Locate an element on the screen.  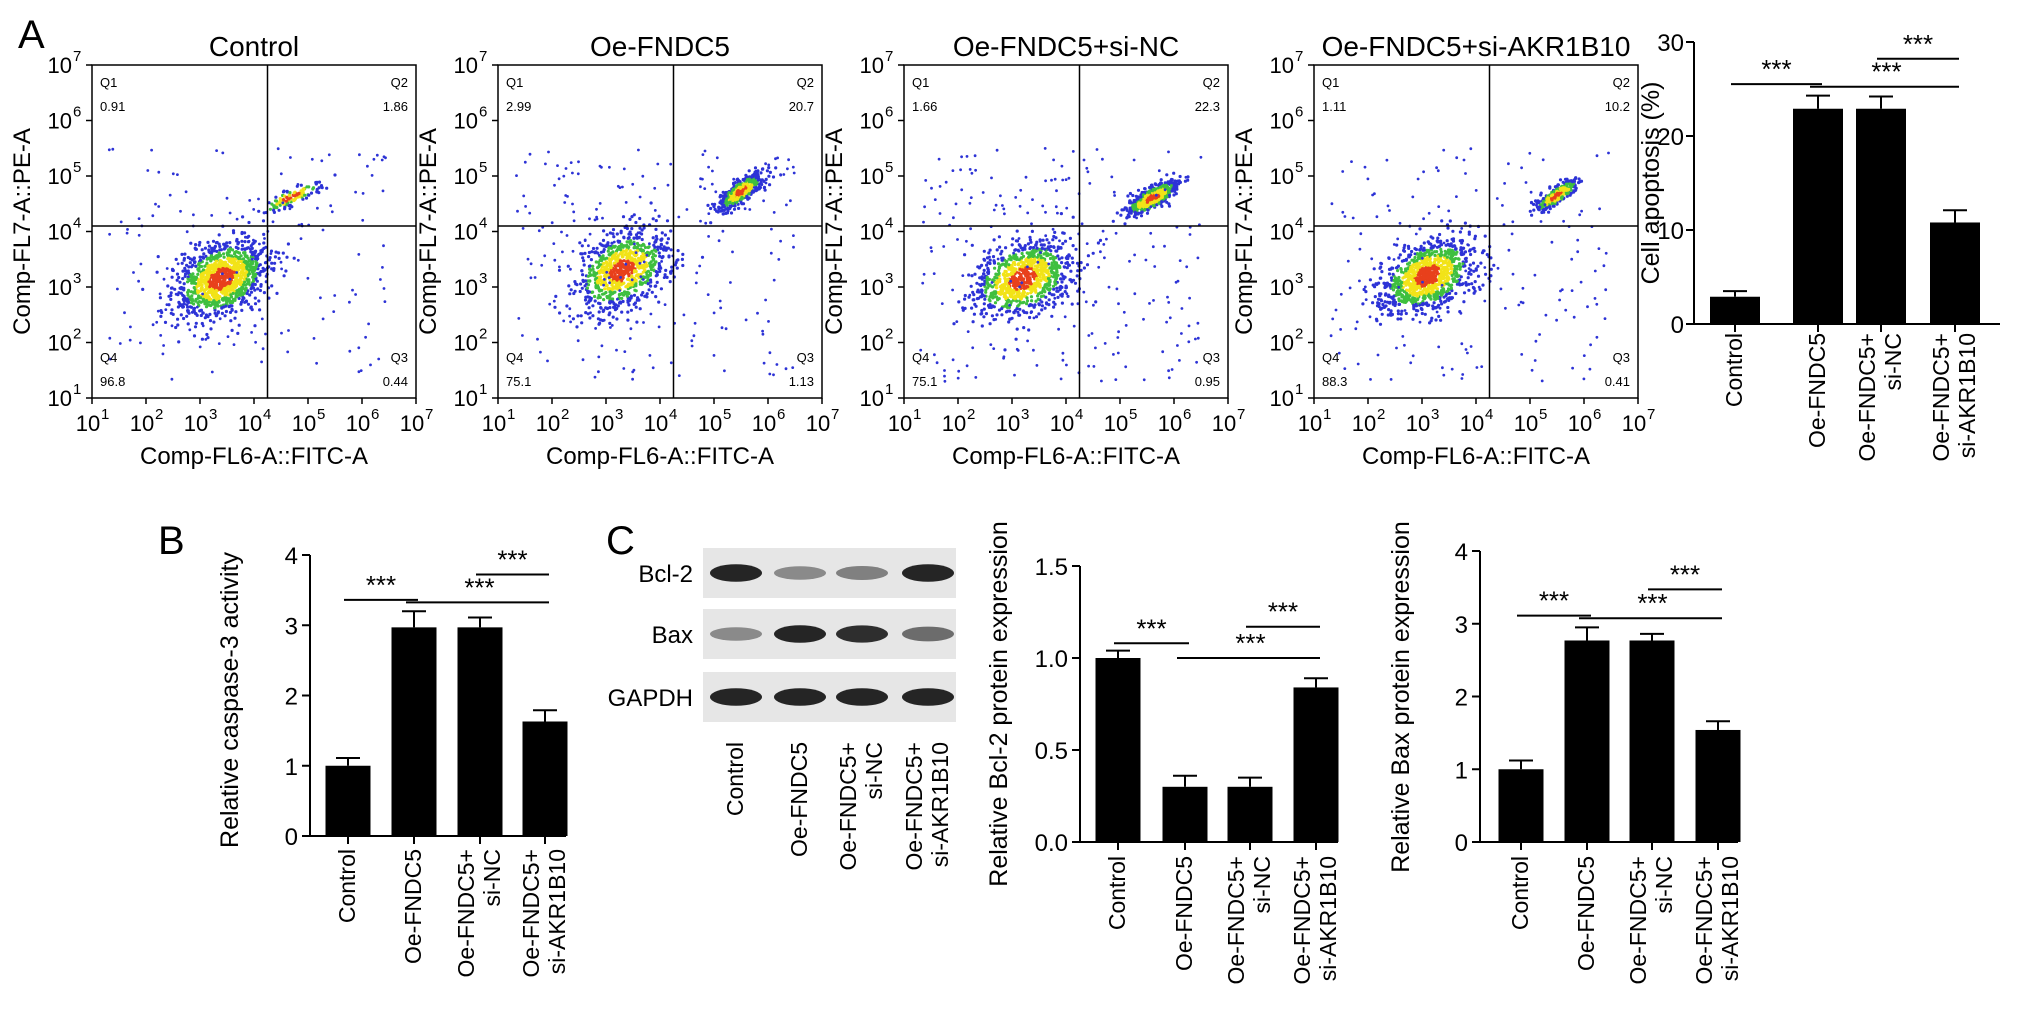
flow-plot-frame is located at coordinates (660, 231).